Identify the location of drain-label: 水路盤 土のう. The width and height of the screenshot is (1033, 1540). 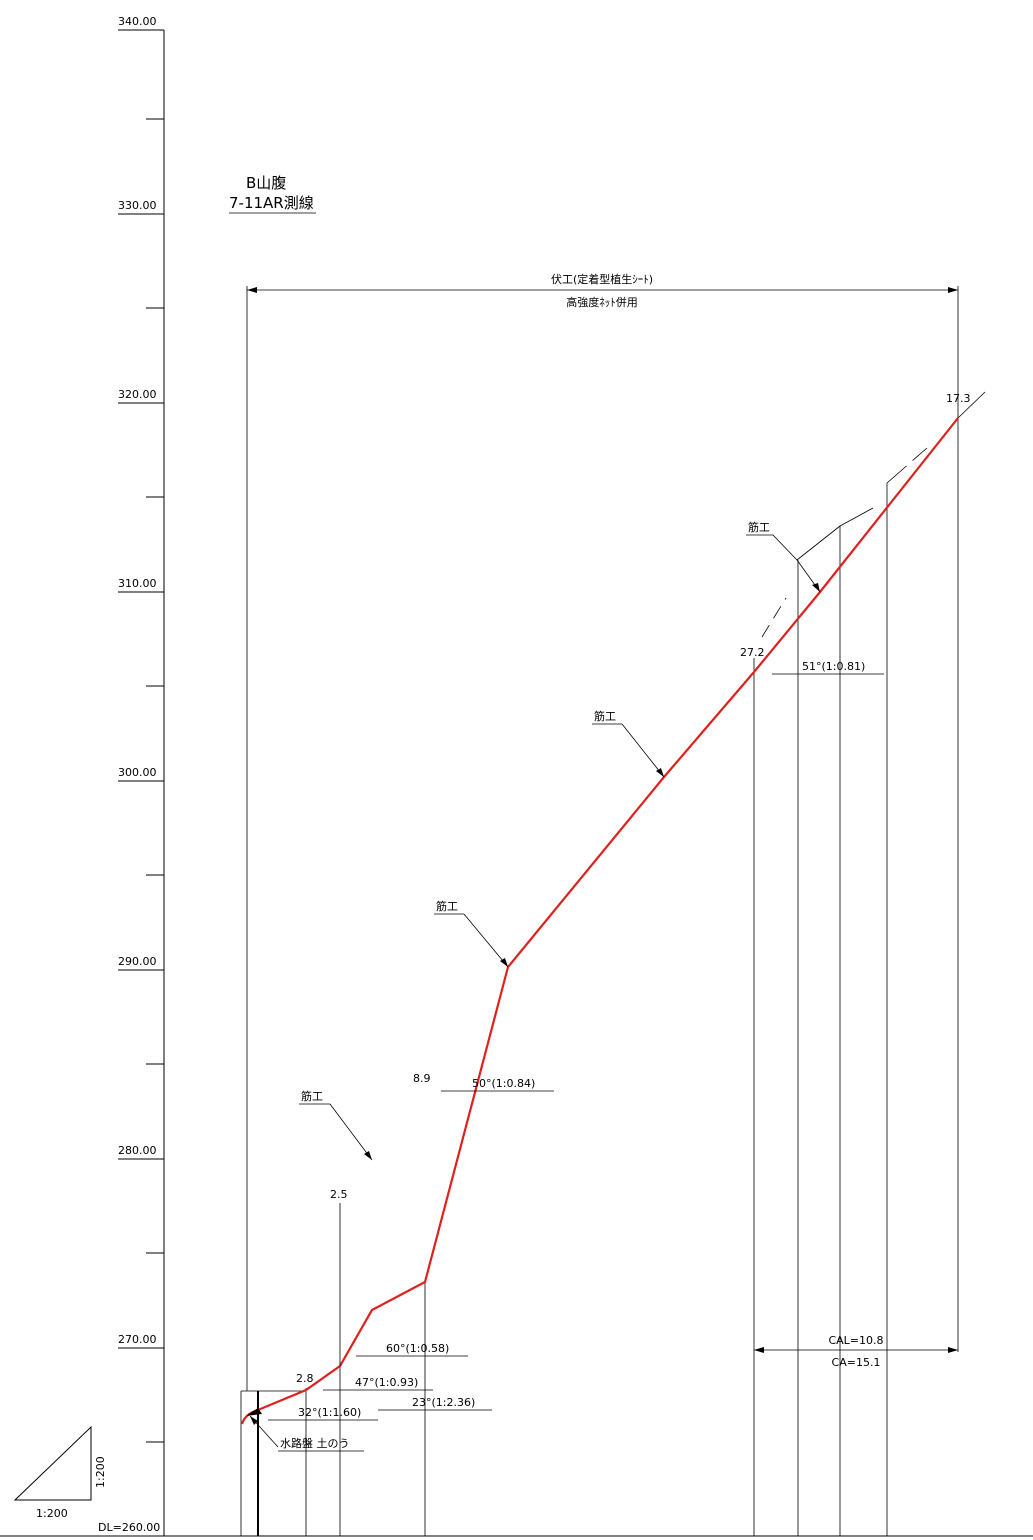
(315, 1443).